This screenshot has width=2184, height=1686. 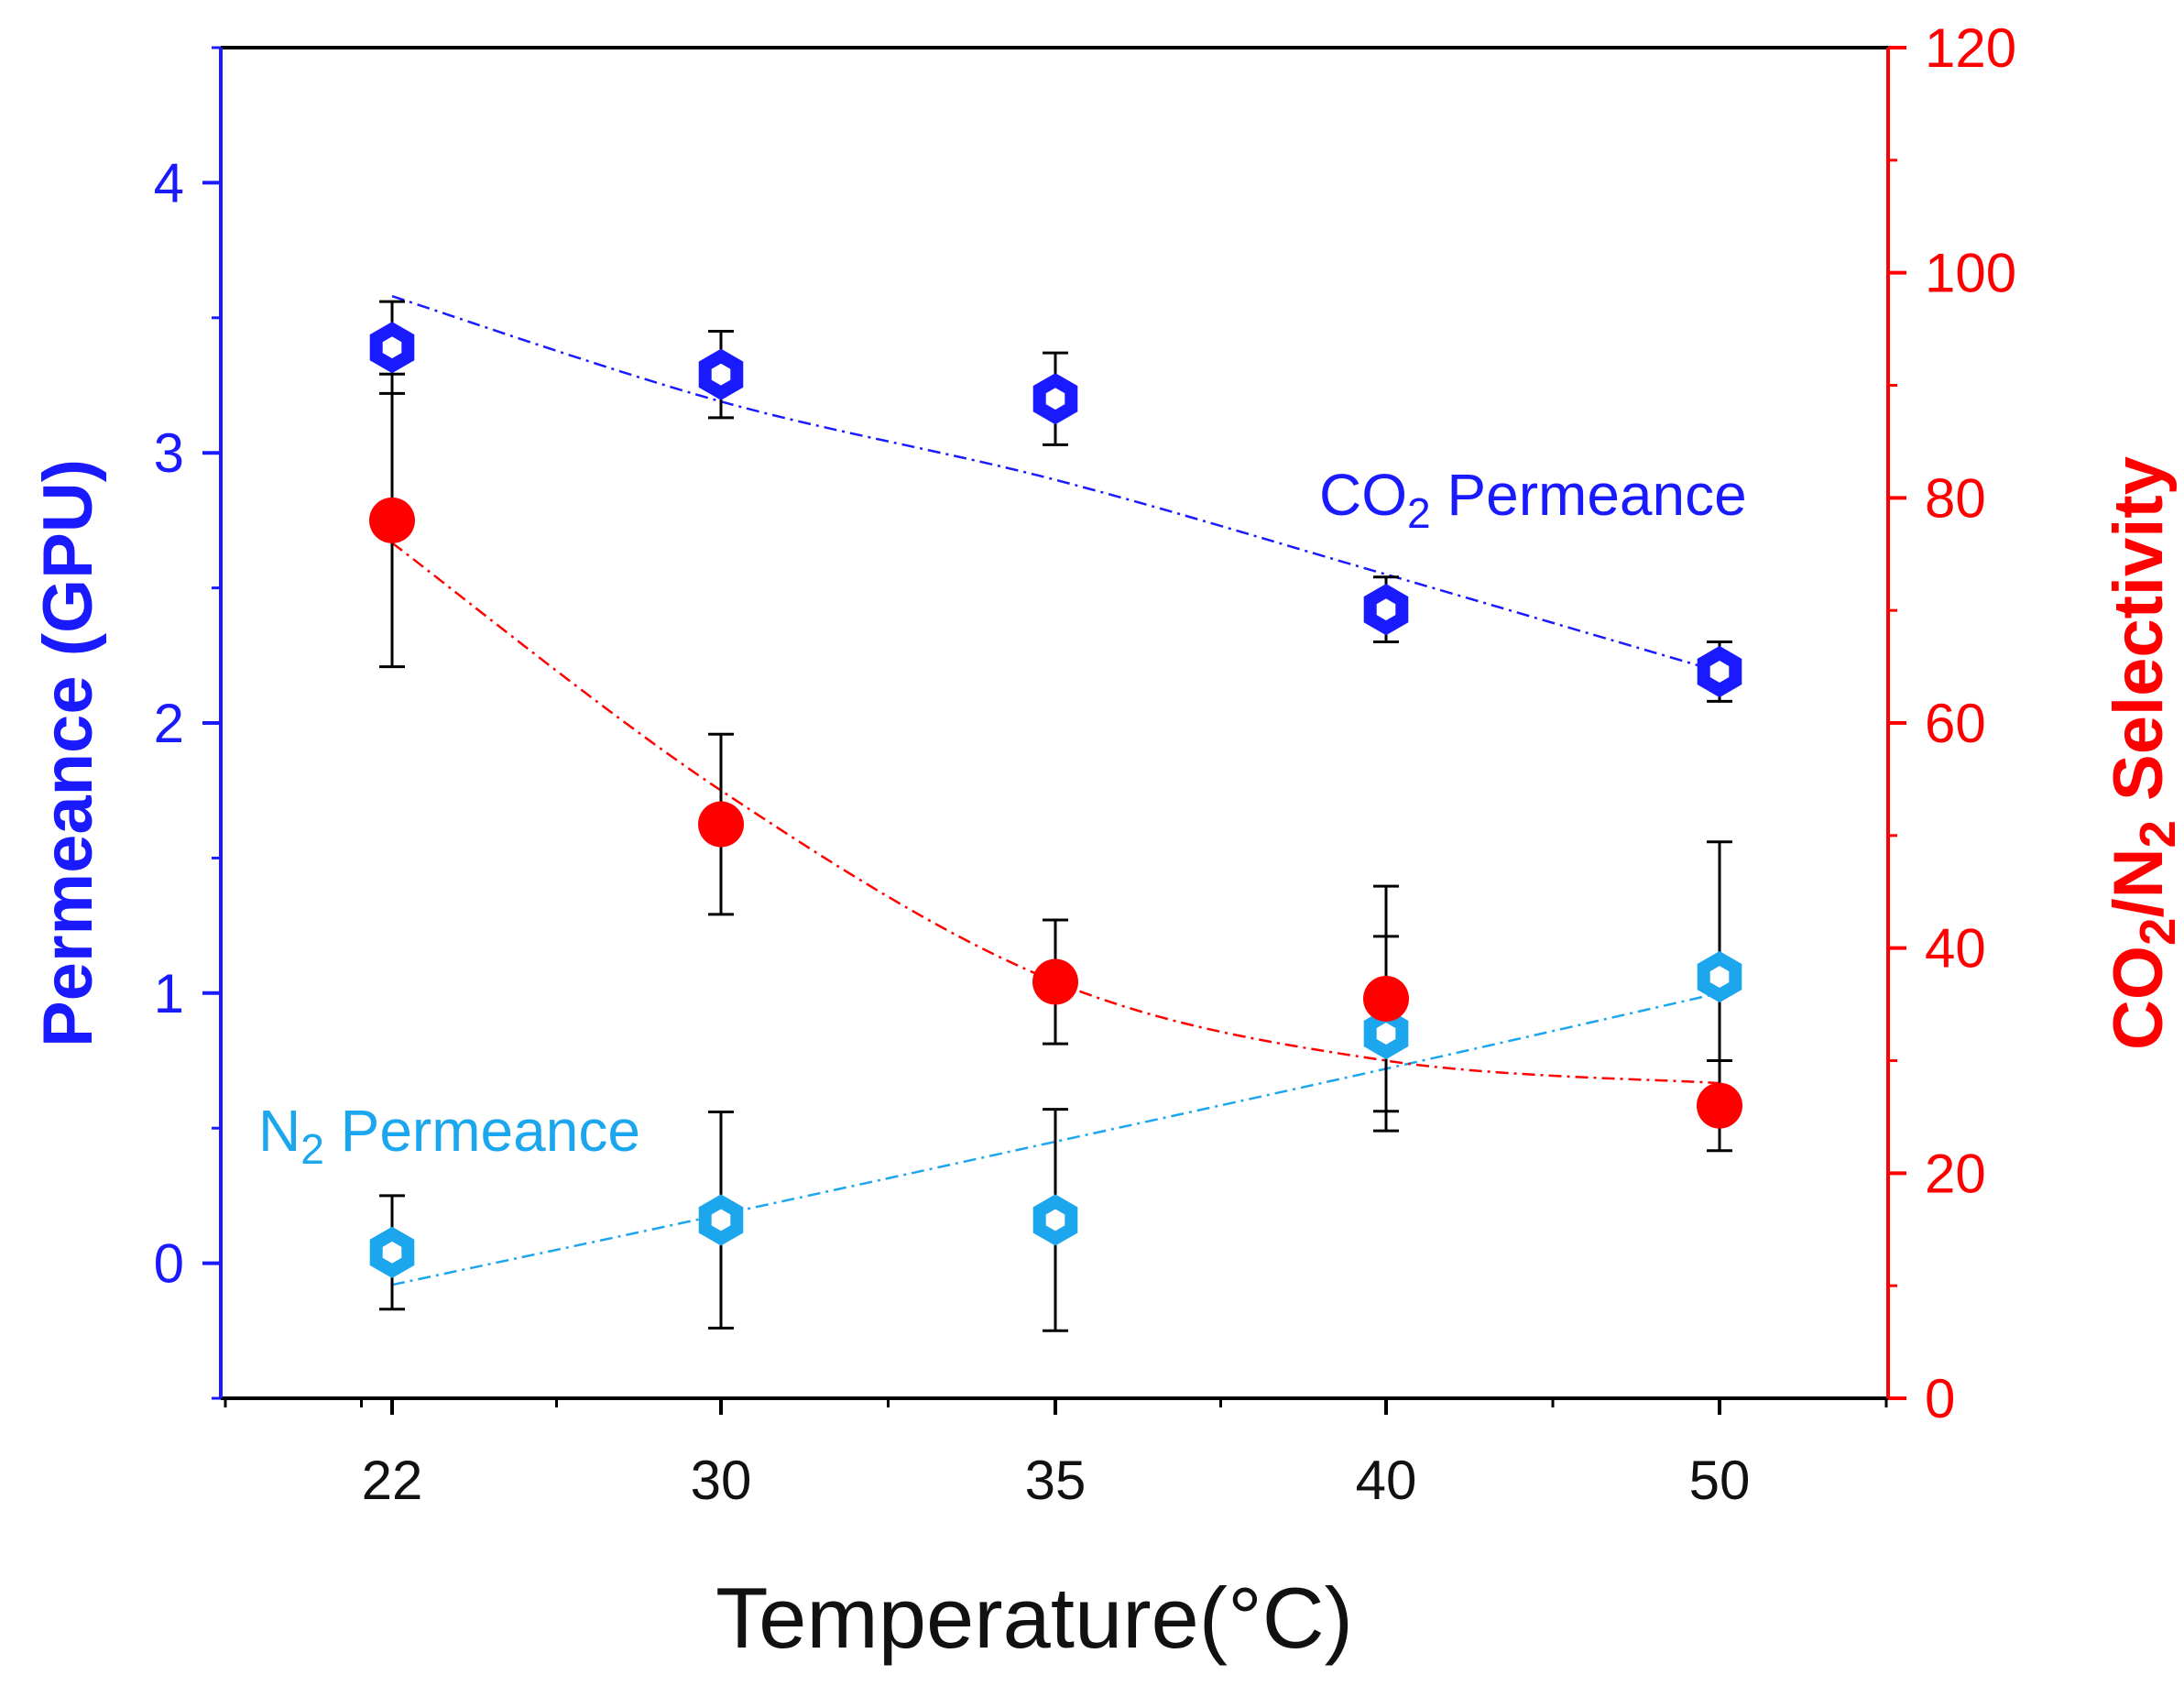 I want to click on legend-n2-part: Permeance, so click(x=482, y=1131).